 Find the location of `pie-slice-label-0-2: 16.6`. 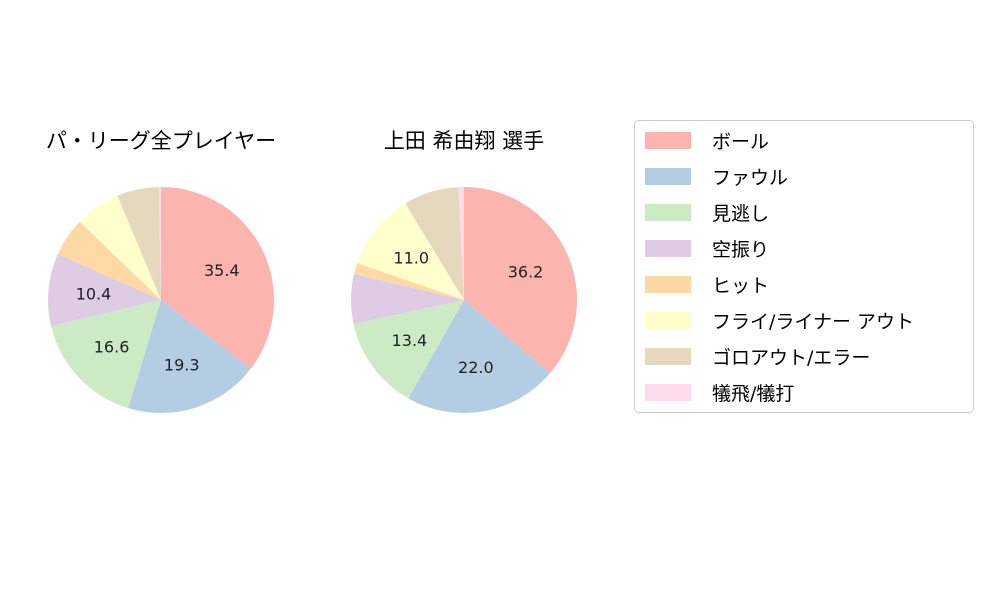

pie-slice-label-0-2: 16.6 is located at coordinates (112, 346).